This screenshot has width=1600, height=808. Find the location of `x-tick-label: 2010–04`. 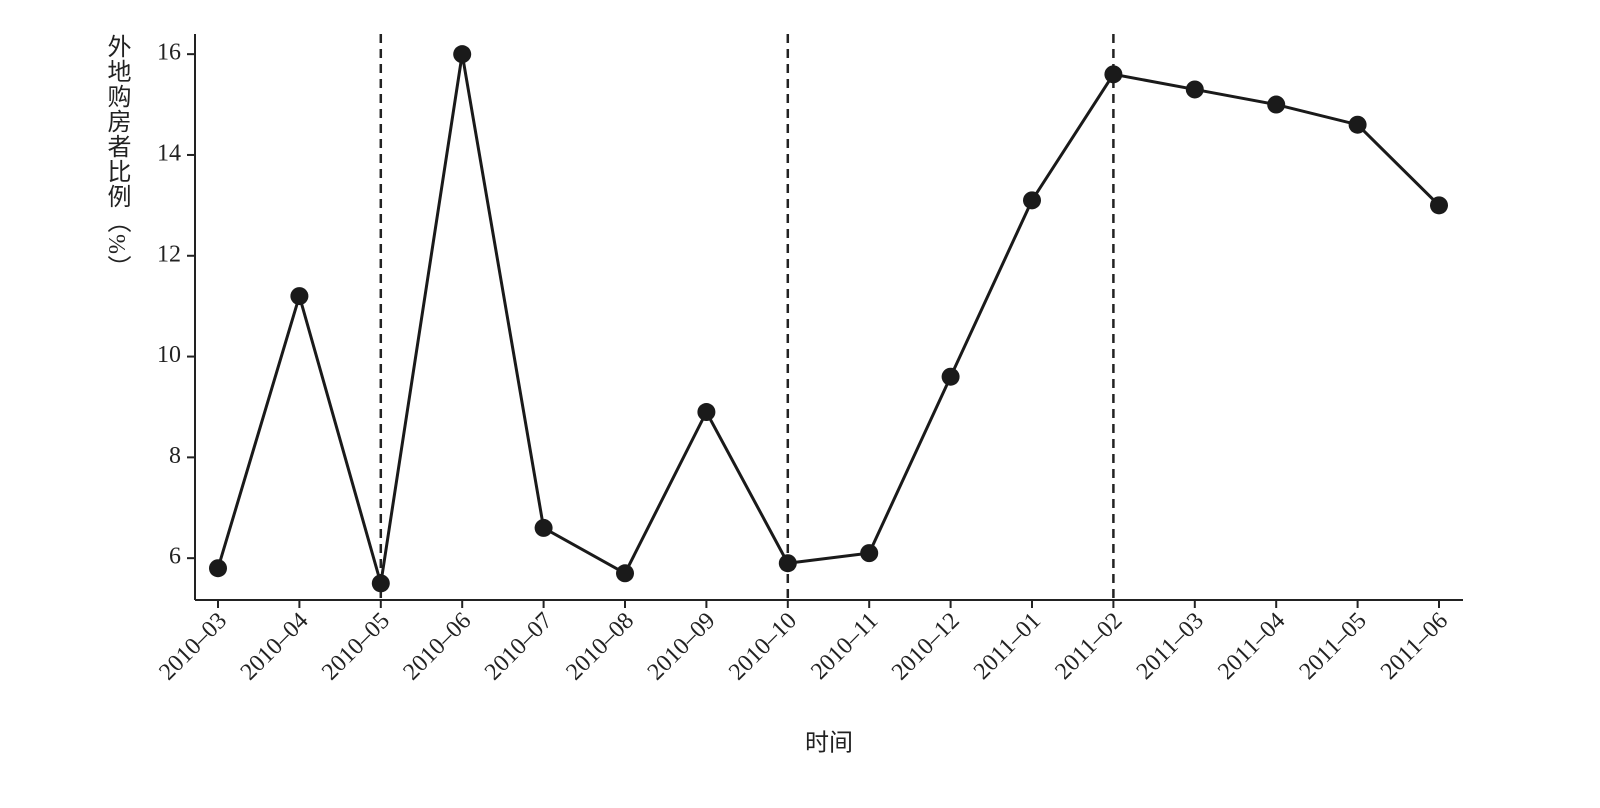

x-tick-label: 2010–04 is located at coordinates (275, 647).